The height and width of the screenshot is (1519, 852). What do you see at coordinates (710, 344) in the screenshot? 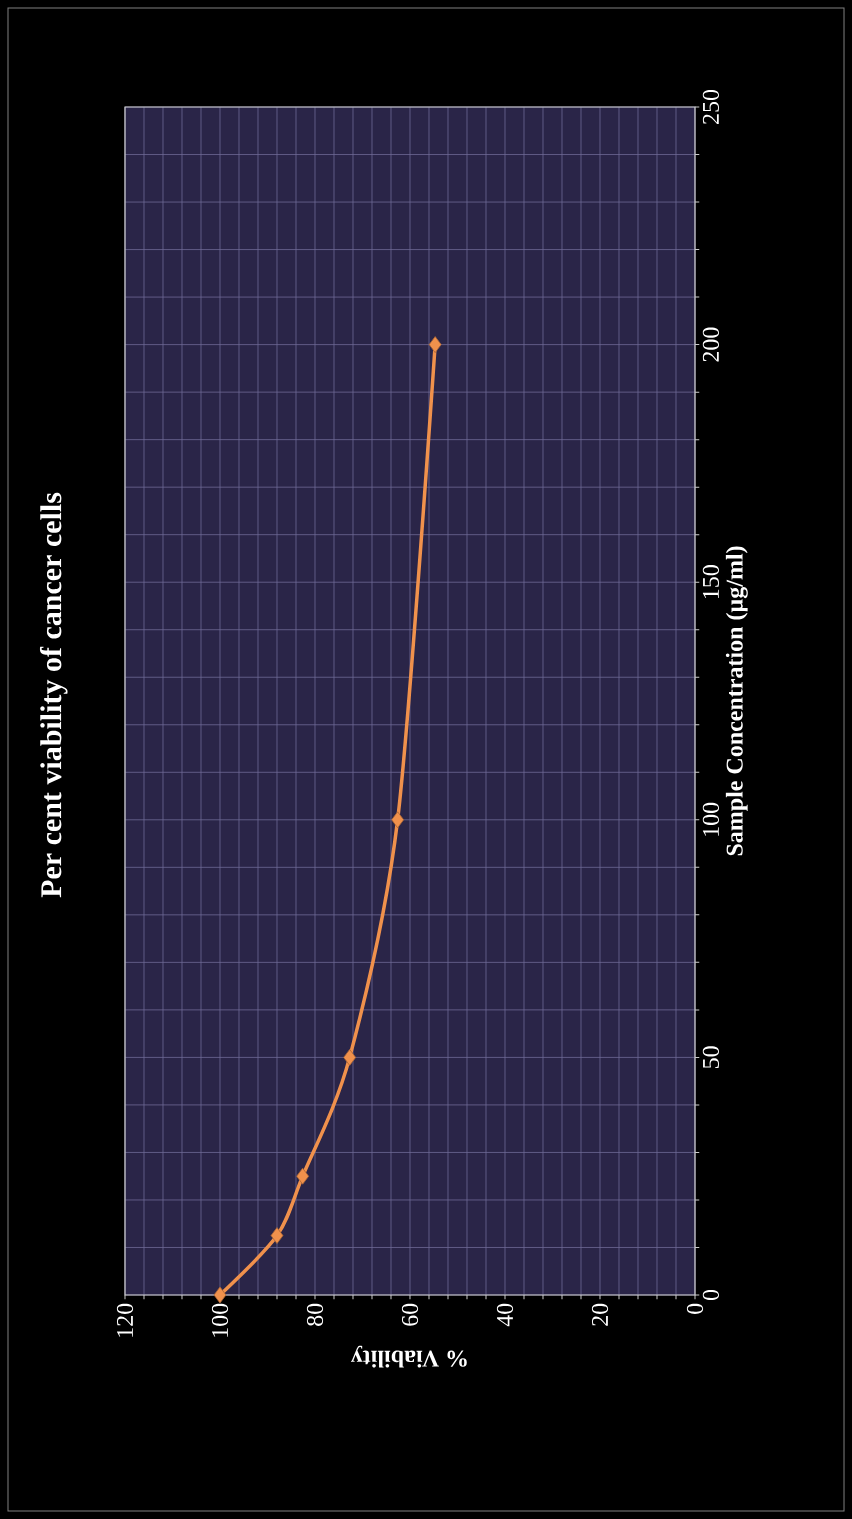
I see `y-tick-label: 200` at bounding box center [710, 344].